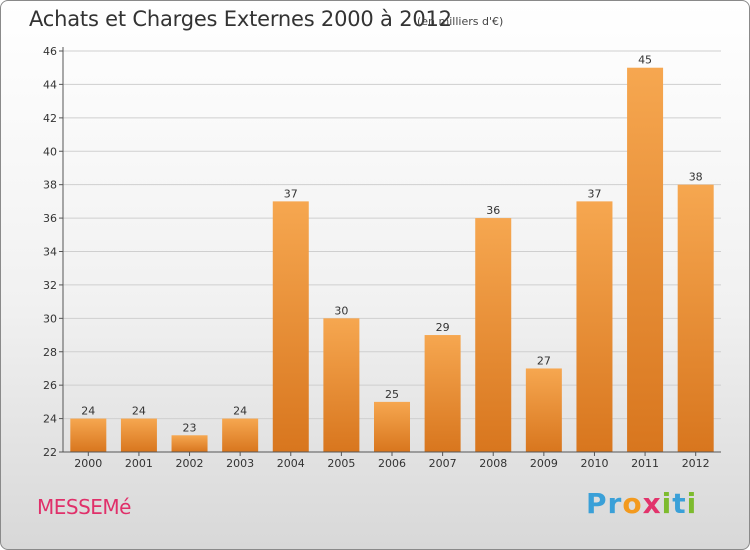  Describe the element at coordinates (443, 327) in the screenshot. I see `bar-value-label: 29` at that location.